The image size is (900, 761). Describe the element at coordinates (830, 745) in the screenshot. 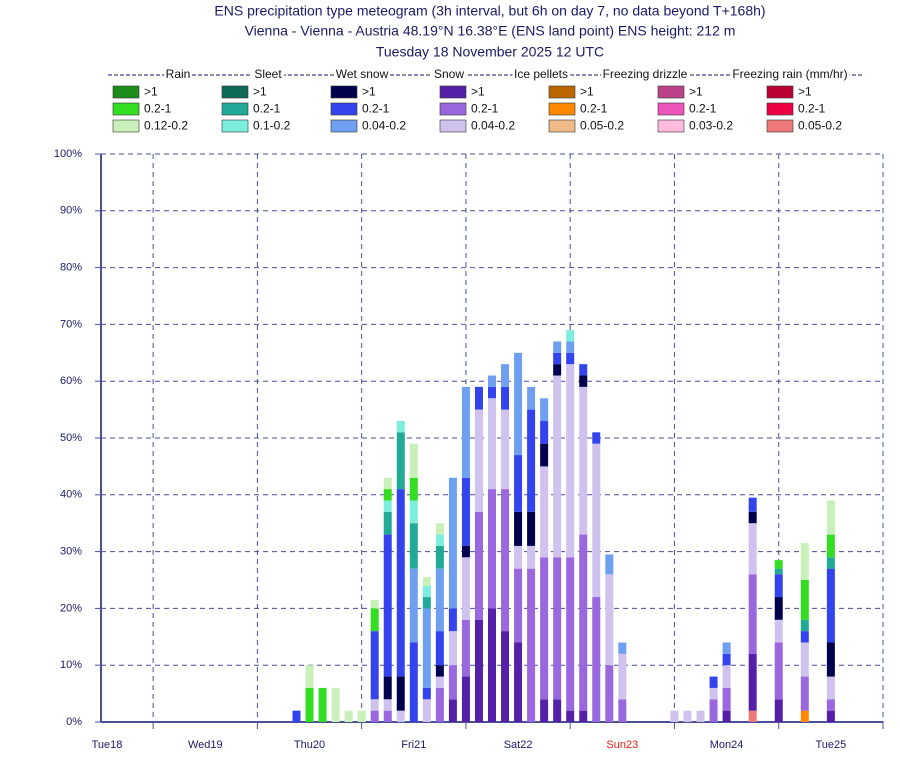

I see `x-tick-label: Tue25` at that location.